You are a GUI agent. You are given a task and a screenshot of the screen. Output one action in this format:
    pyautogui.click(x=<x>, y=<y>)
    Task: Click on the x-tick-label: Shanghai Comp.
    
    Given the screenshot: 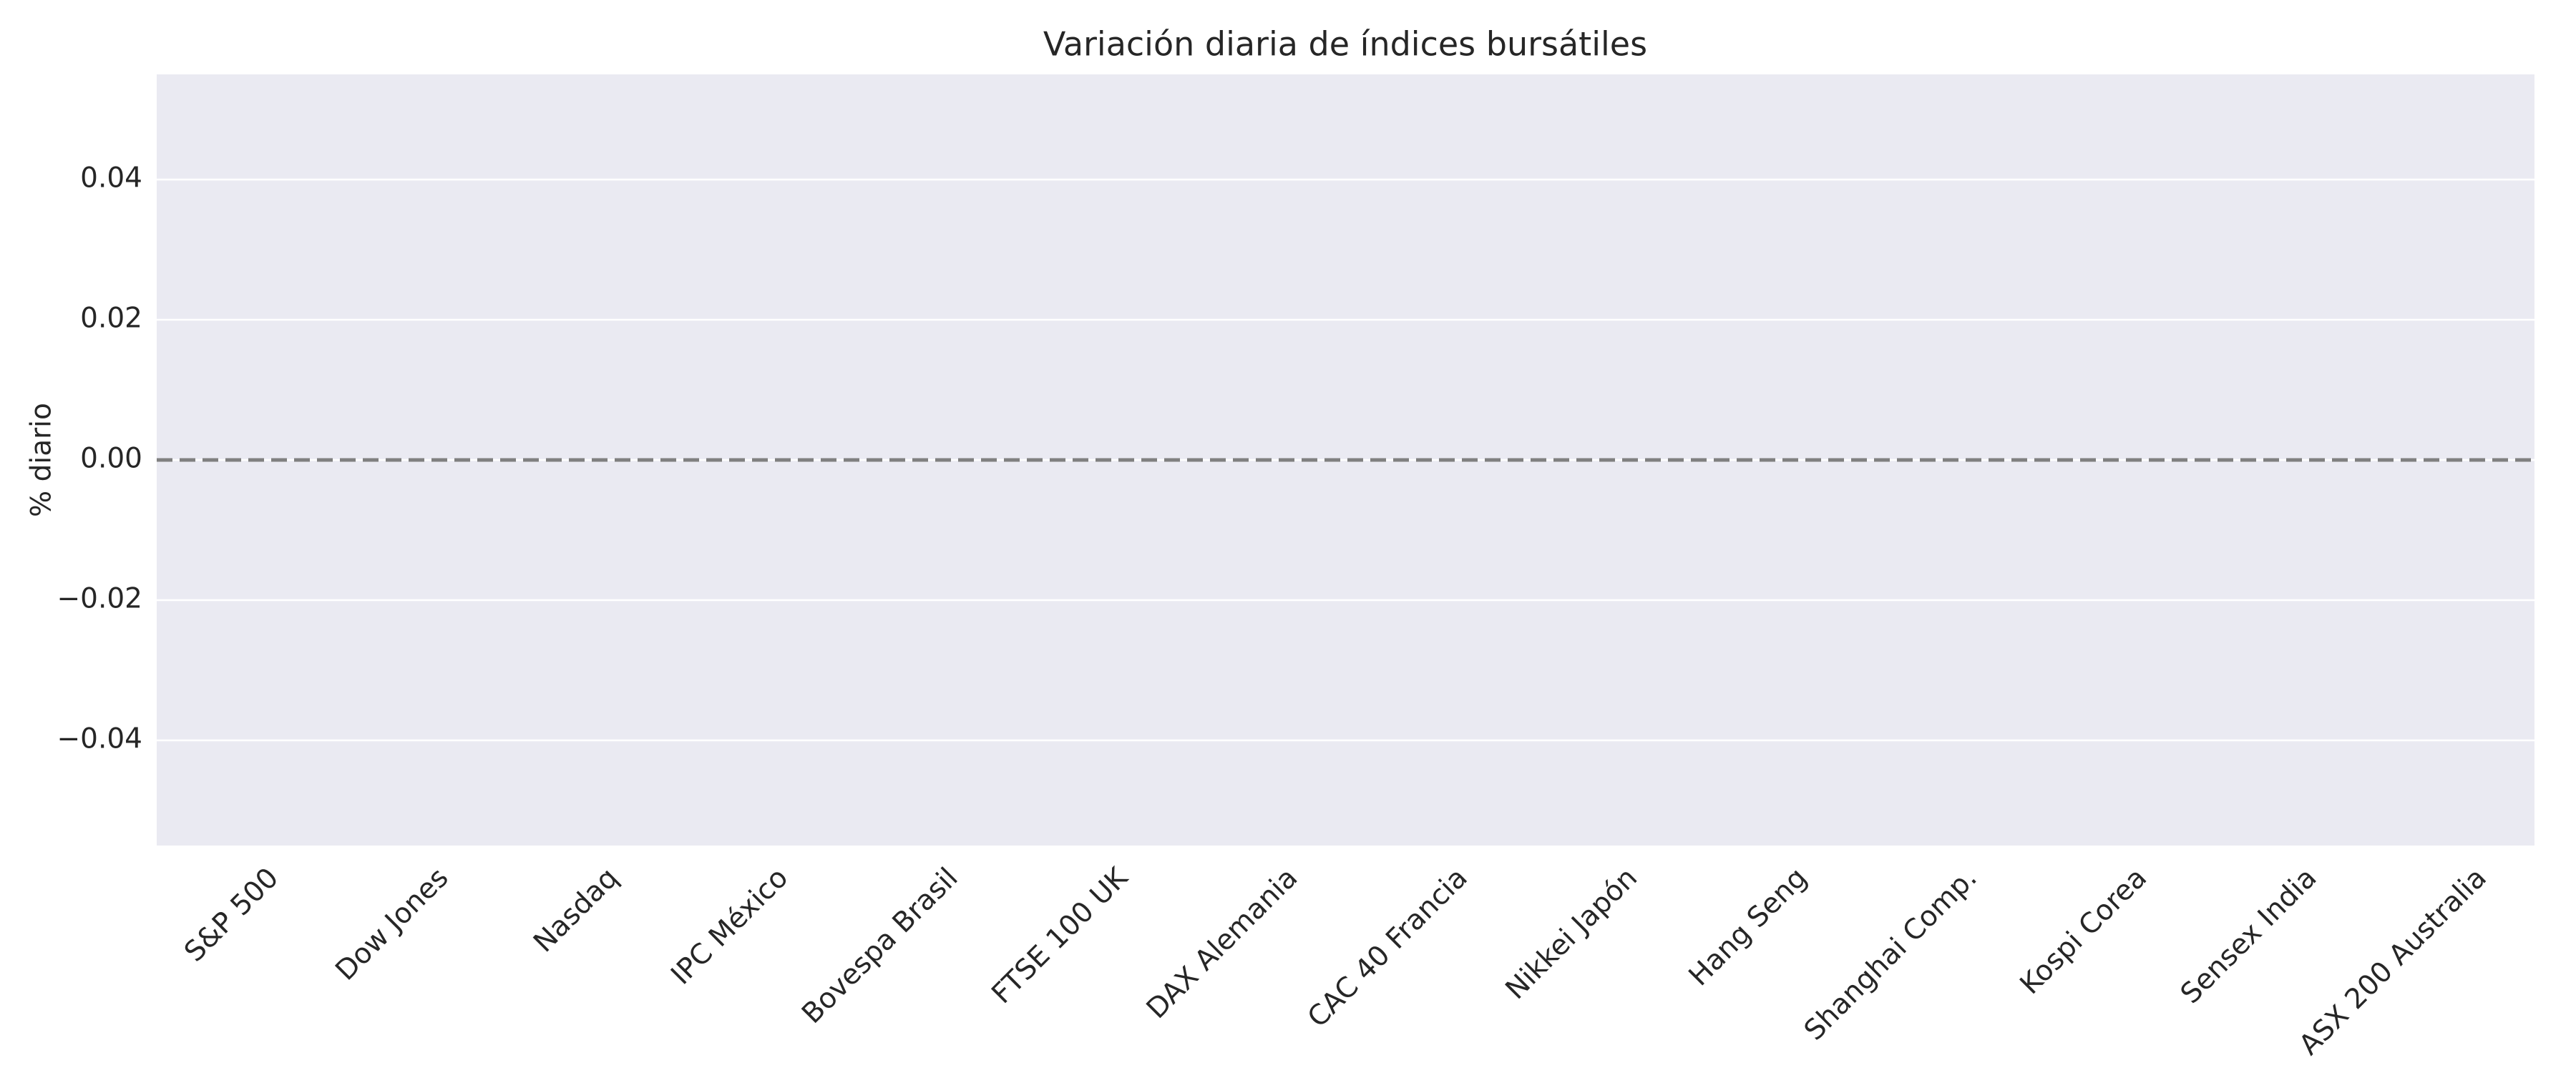 What is the action you would take?
    pyautogui.click(x=1891, y=955)
    